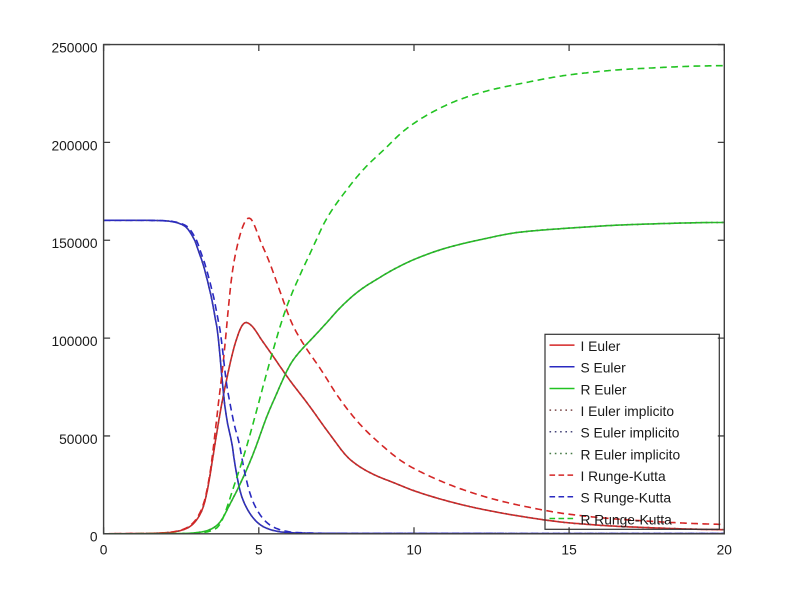 Image resolution: width=800 pixels, height=600 pixels. Describe the element at coordinates (74, 341) in the screenshot. I see `svg-text: 100000` at that location.